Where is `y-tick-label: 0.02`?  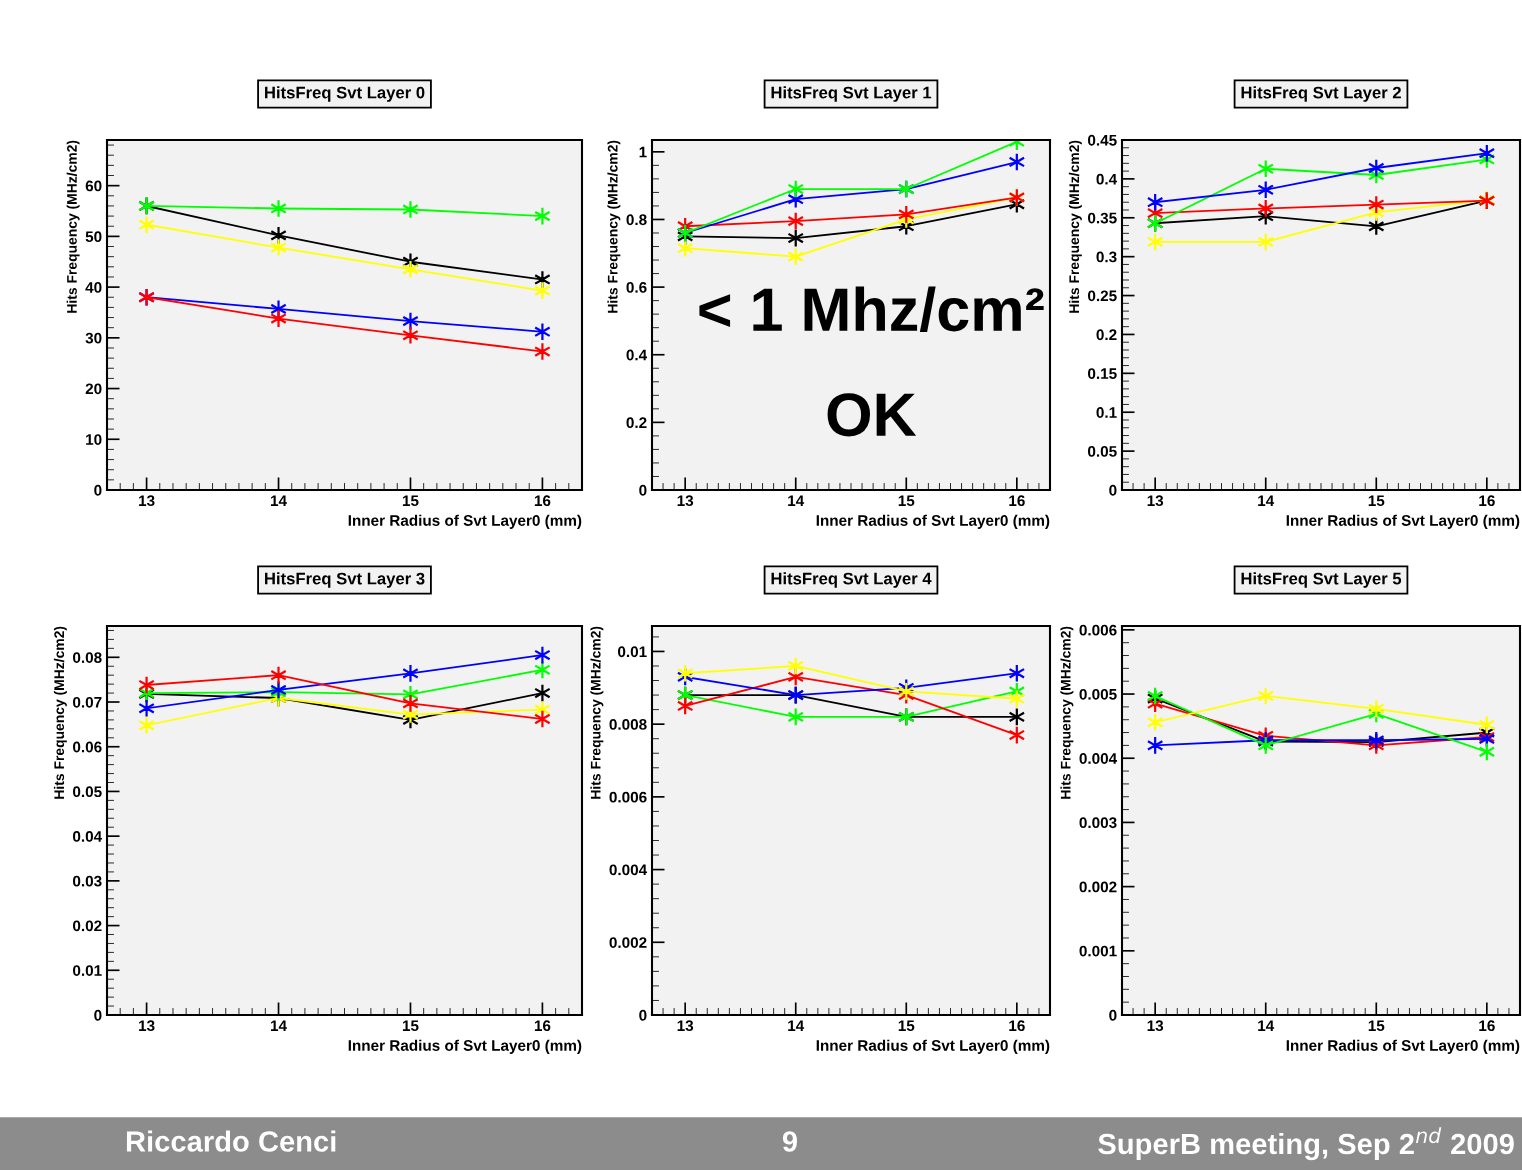 y-tick-label: 0.02 is located at coordinates (87, 926).